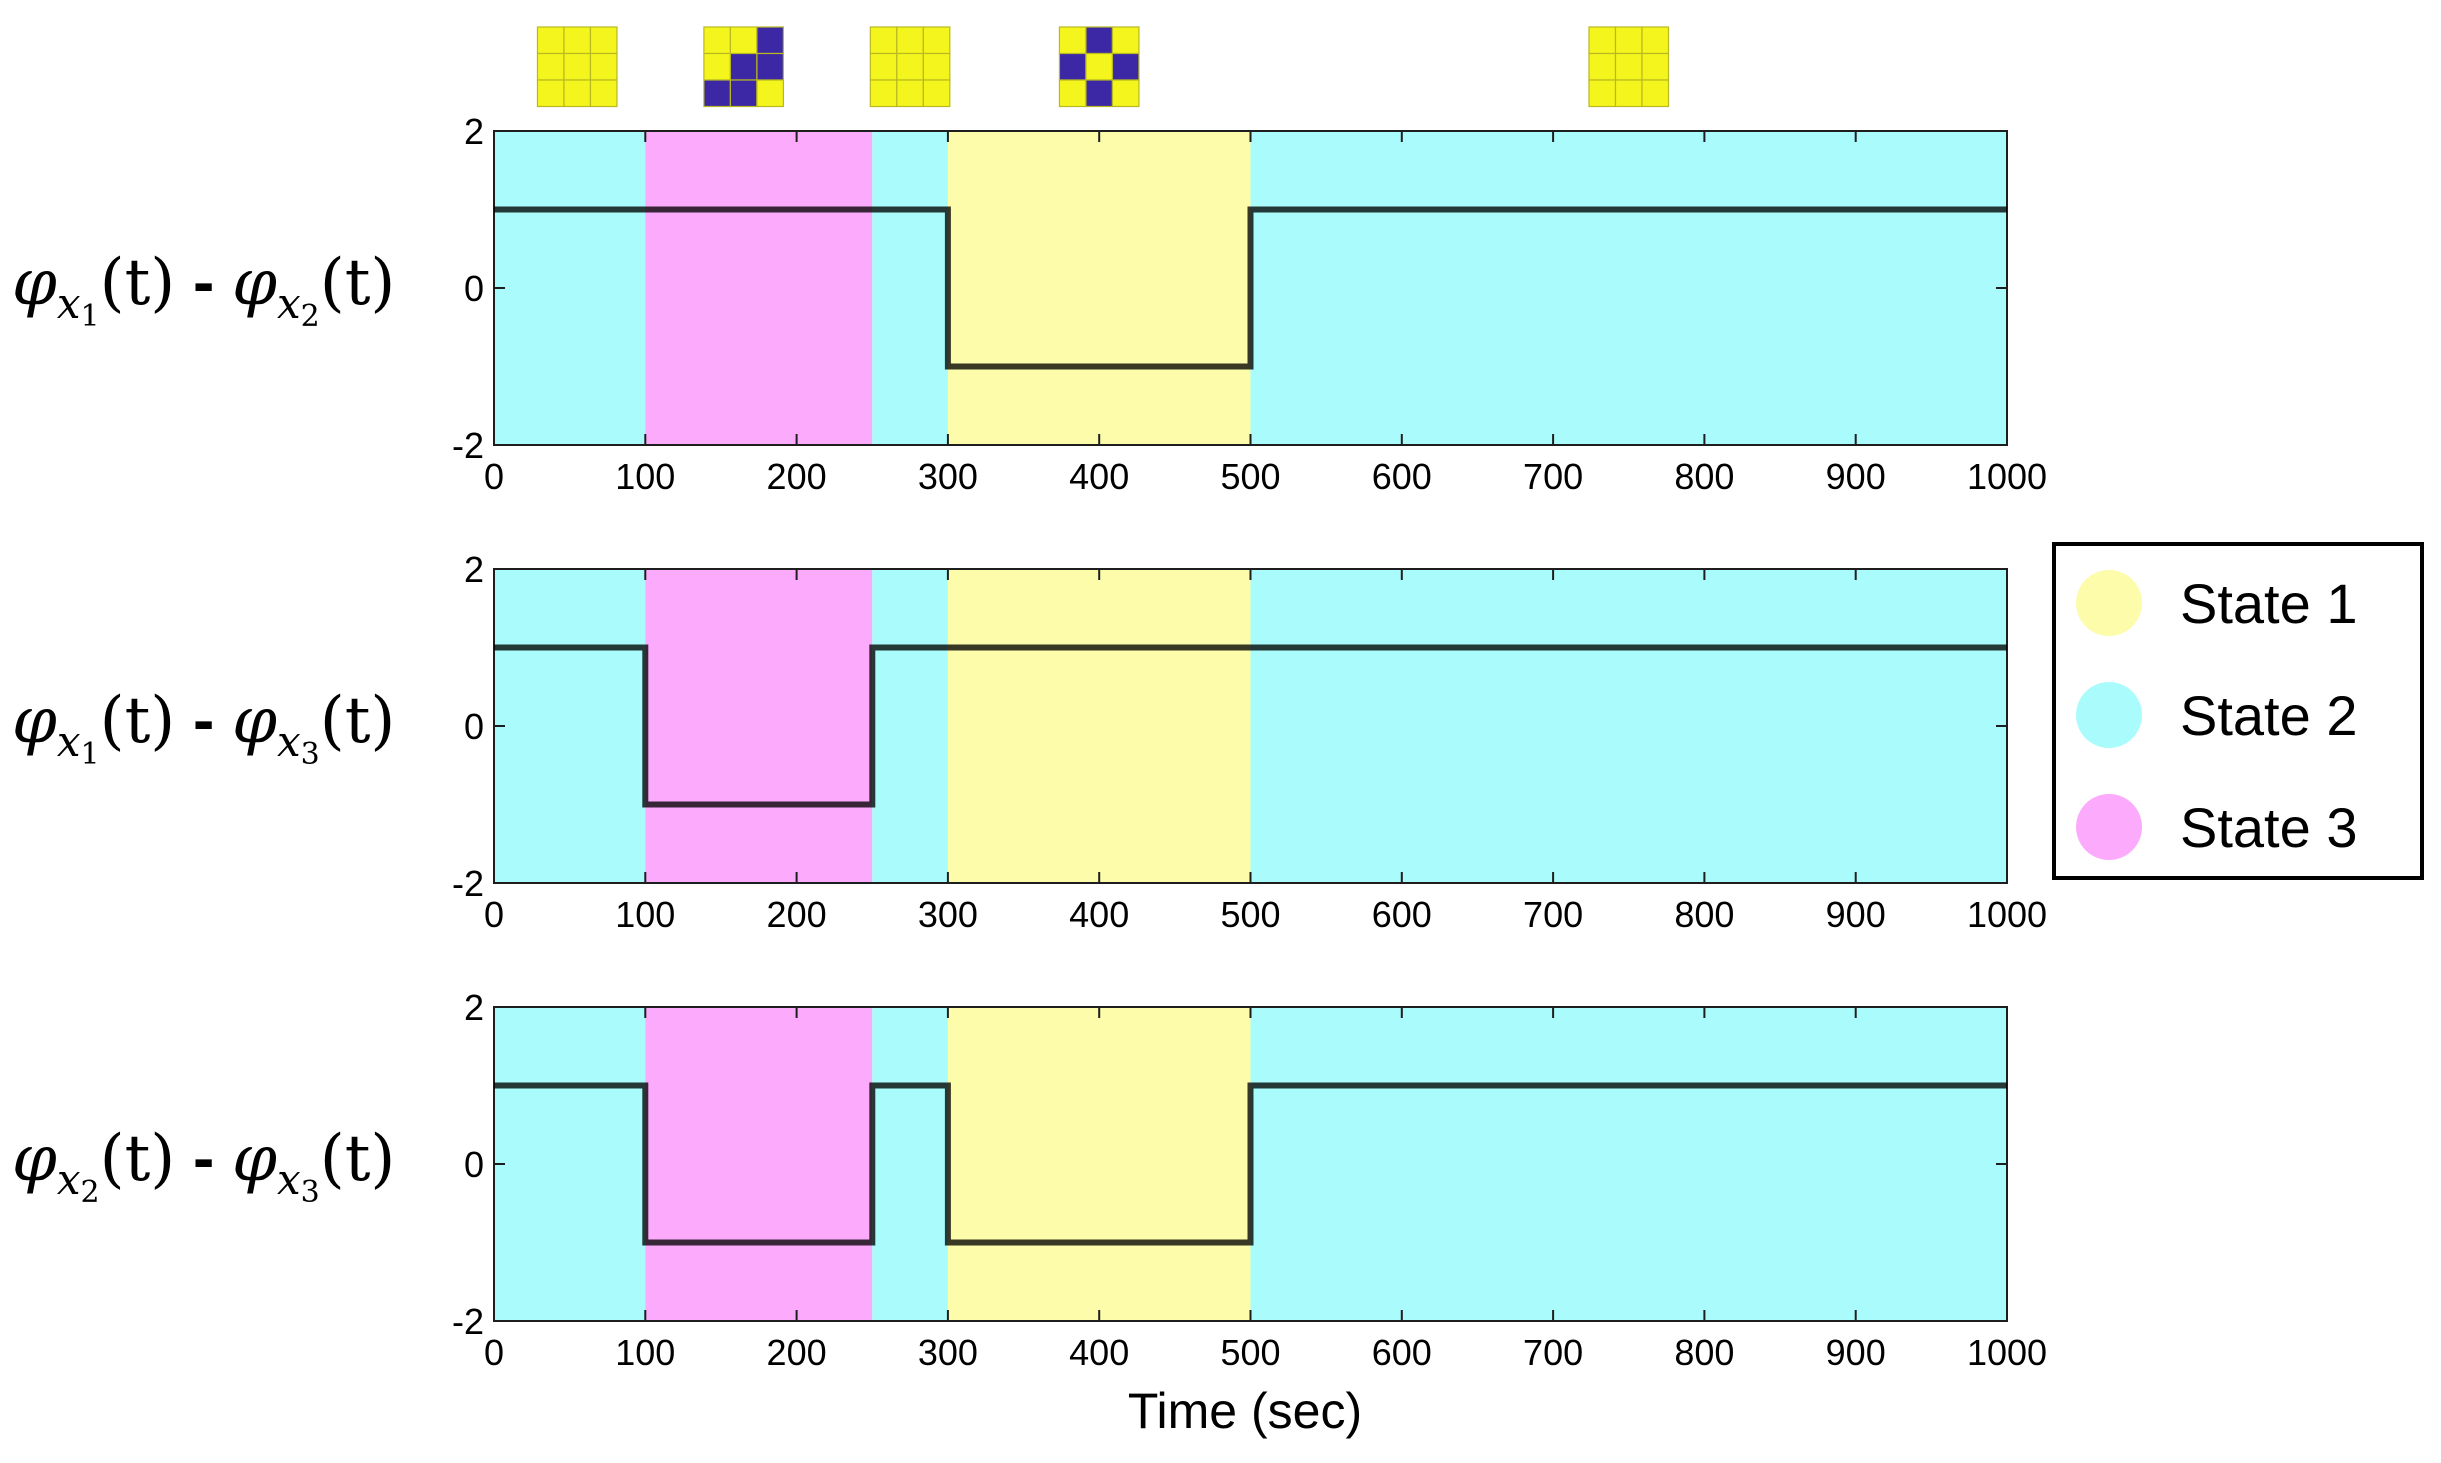  I want to click on legend: State 1 State 2 State 3, so click(2238, 711).